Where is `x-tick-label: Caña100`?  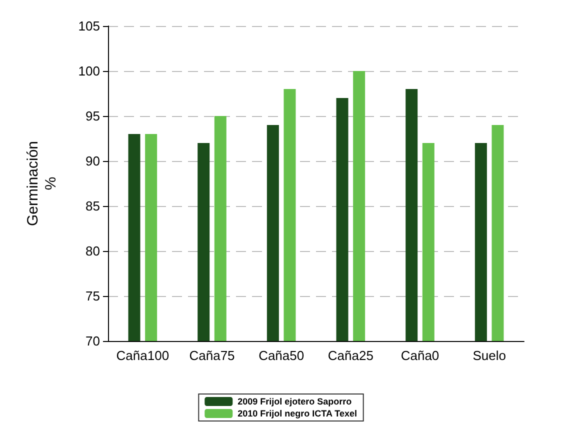 x-tick-label: Caña100 is located at coordinates (143, 355).